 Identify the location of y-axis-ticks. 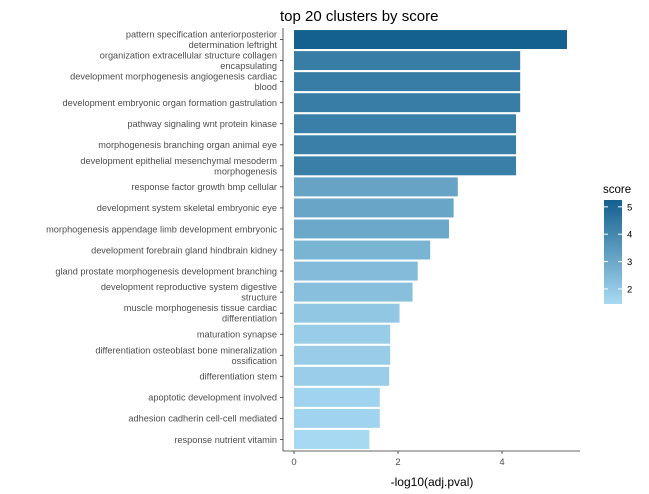
(281, 239).